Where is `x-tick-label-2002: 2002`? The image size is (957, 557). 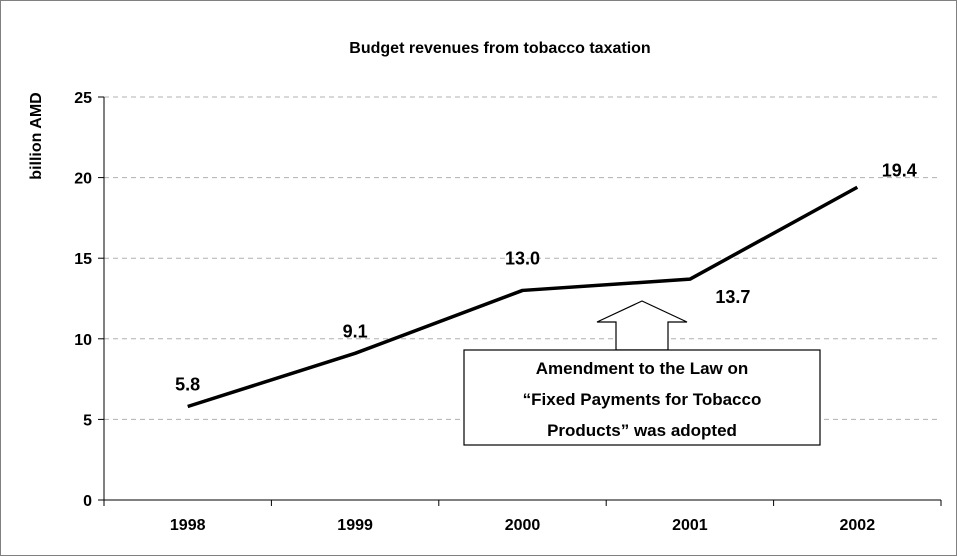
x-tick-label-2002: 2002 is located at coordinates (858, 525).